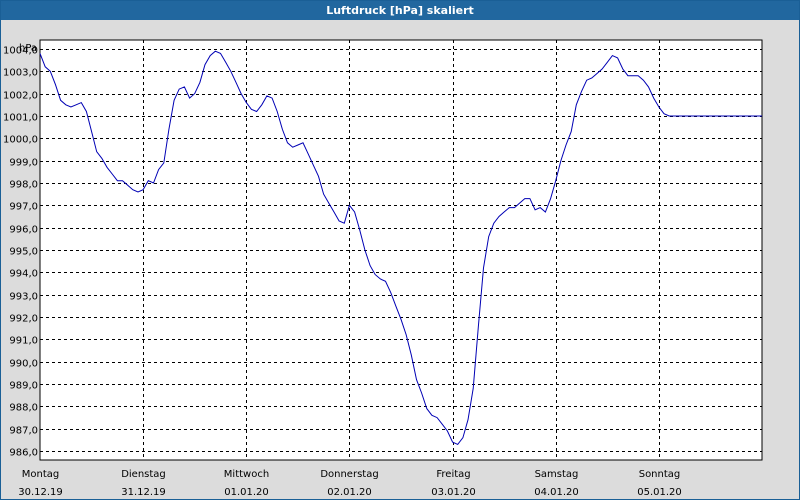 This screenshot has height=500, width=800. Describe the element at coordinates (23, 341) in the screenshot. I see `y-tick-label: 991,0` at that location.